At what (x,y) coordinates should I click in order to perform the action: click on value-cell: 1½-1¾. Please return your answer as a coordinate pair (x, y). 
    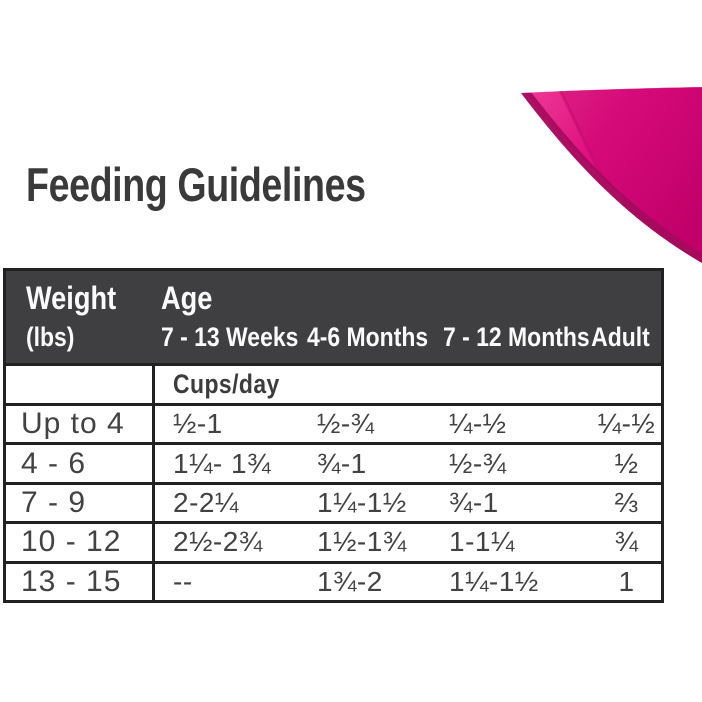
    Looking at the image, I should click on (362, 542).